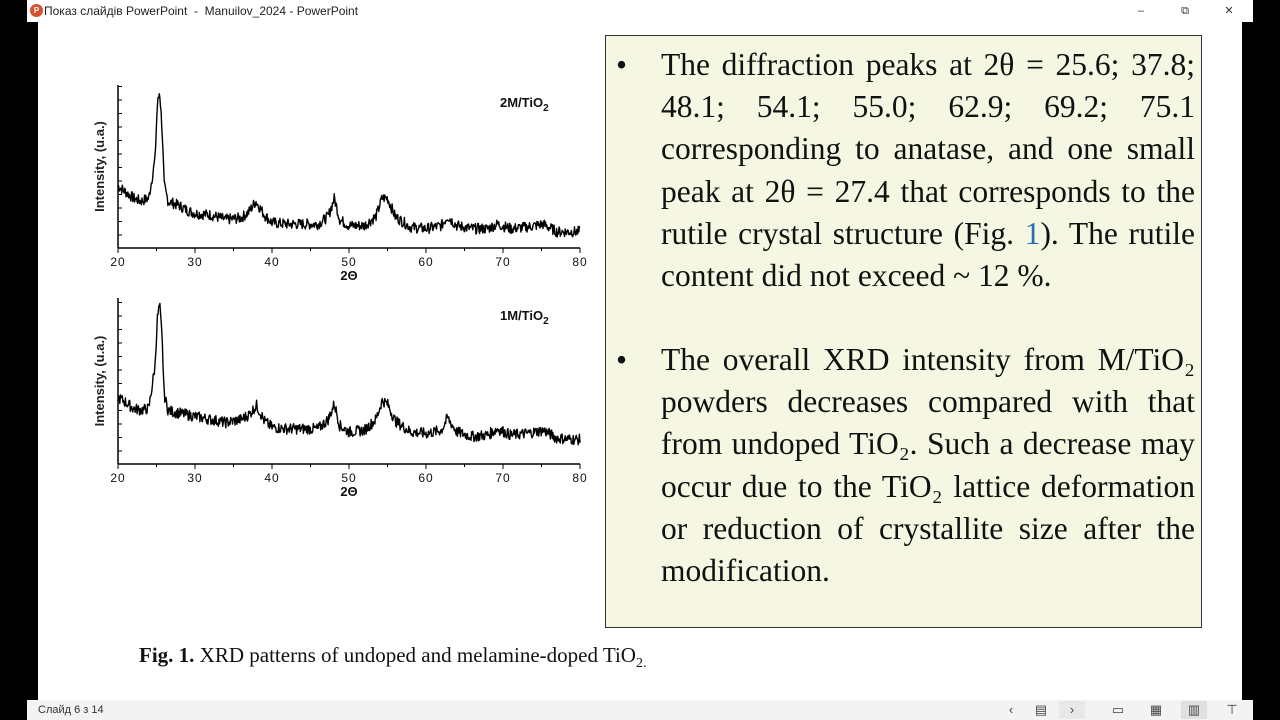 The image size is (1280, 720). What do you see at coordinates (1185, 11) in the screenshot?
I see `restore-button: ⧉` at bounding box center [1185, 11].